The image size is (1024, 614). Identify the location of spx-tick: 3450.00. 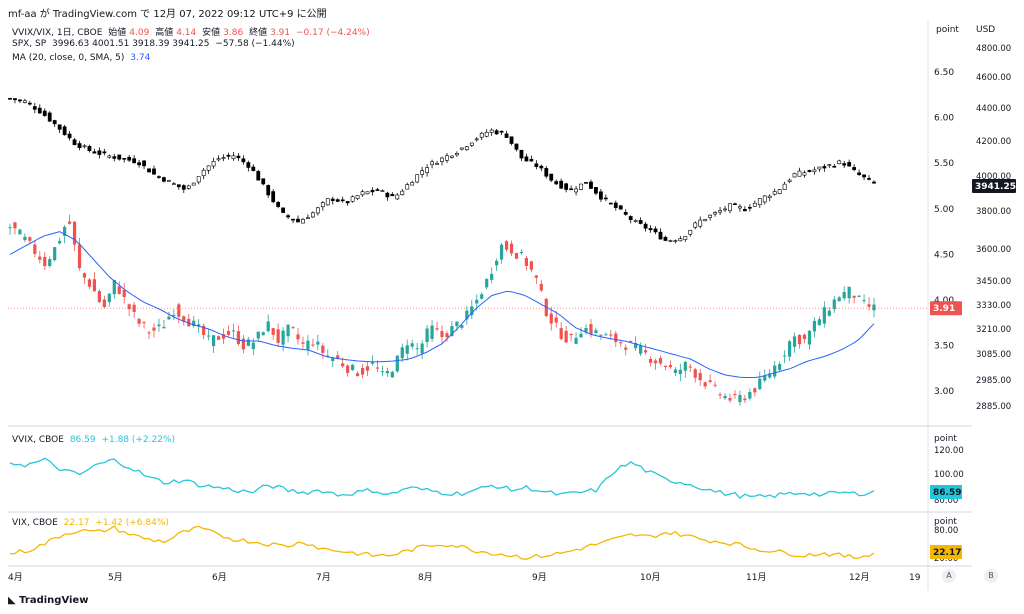
(993, 282).